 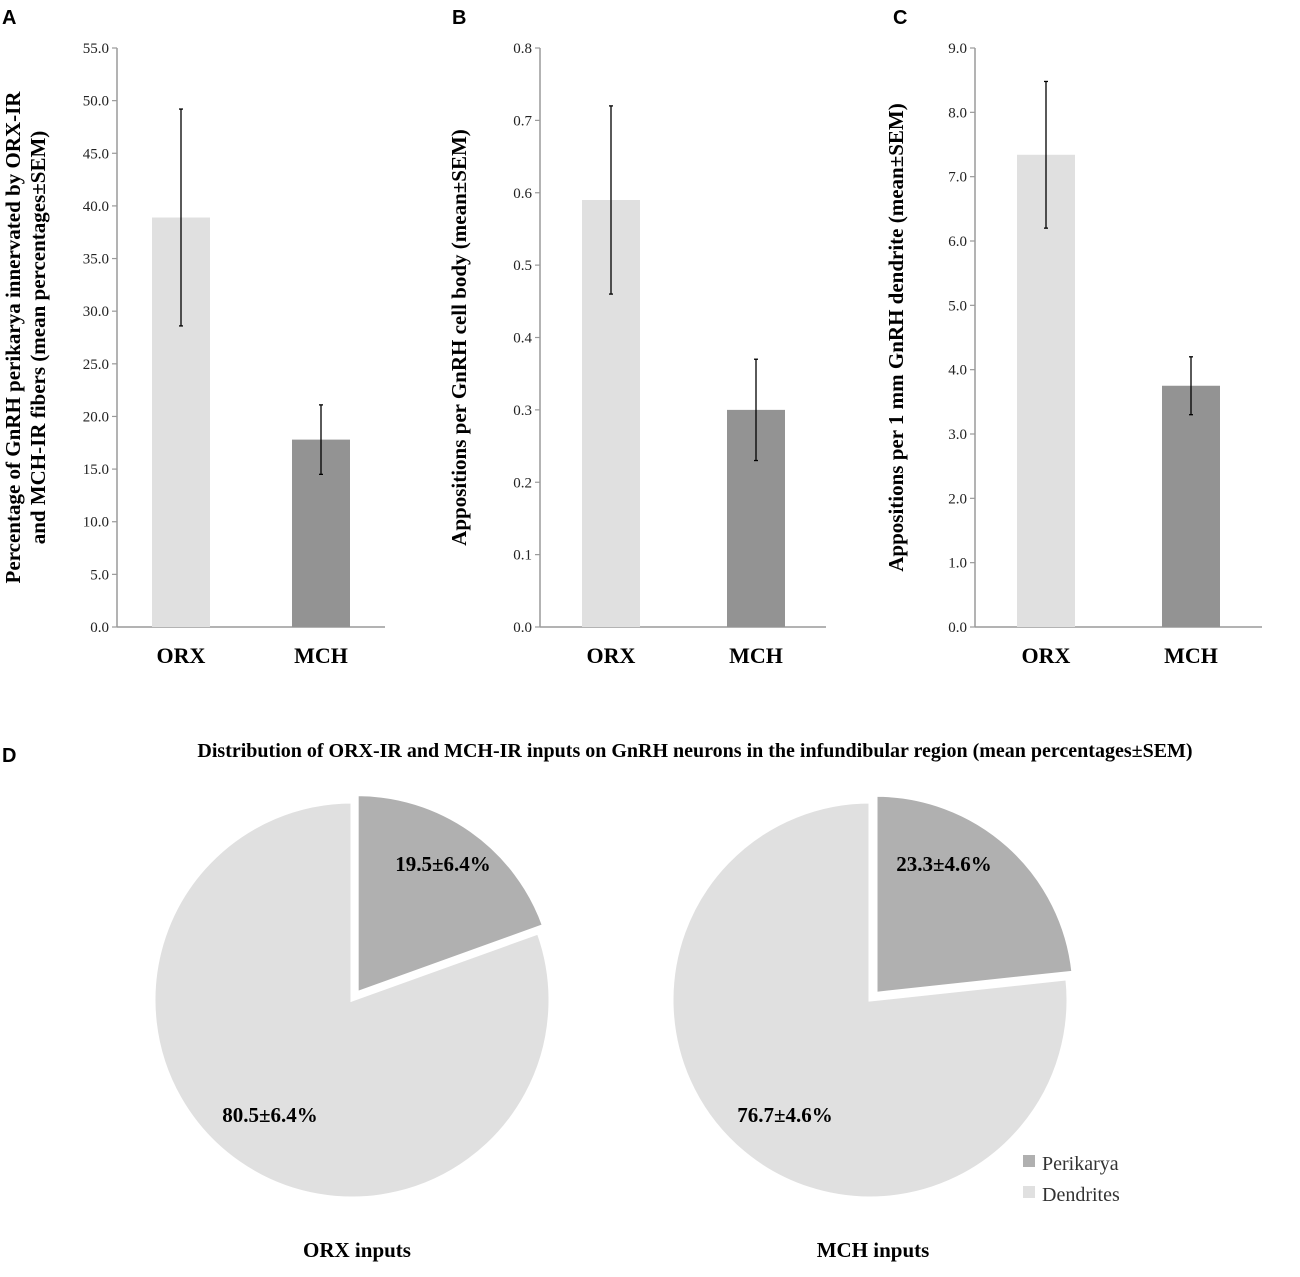 What do you see at coordinates (1046, 655) in the screenshot?
I see `category-label-orx-c: ORX` at bounding box center [1046, 655].